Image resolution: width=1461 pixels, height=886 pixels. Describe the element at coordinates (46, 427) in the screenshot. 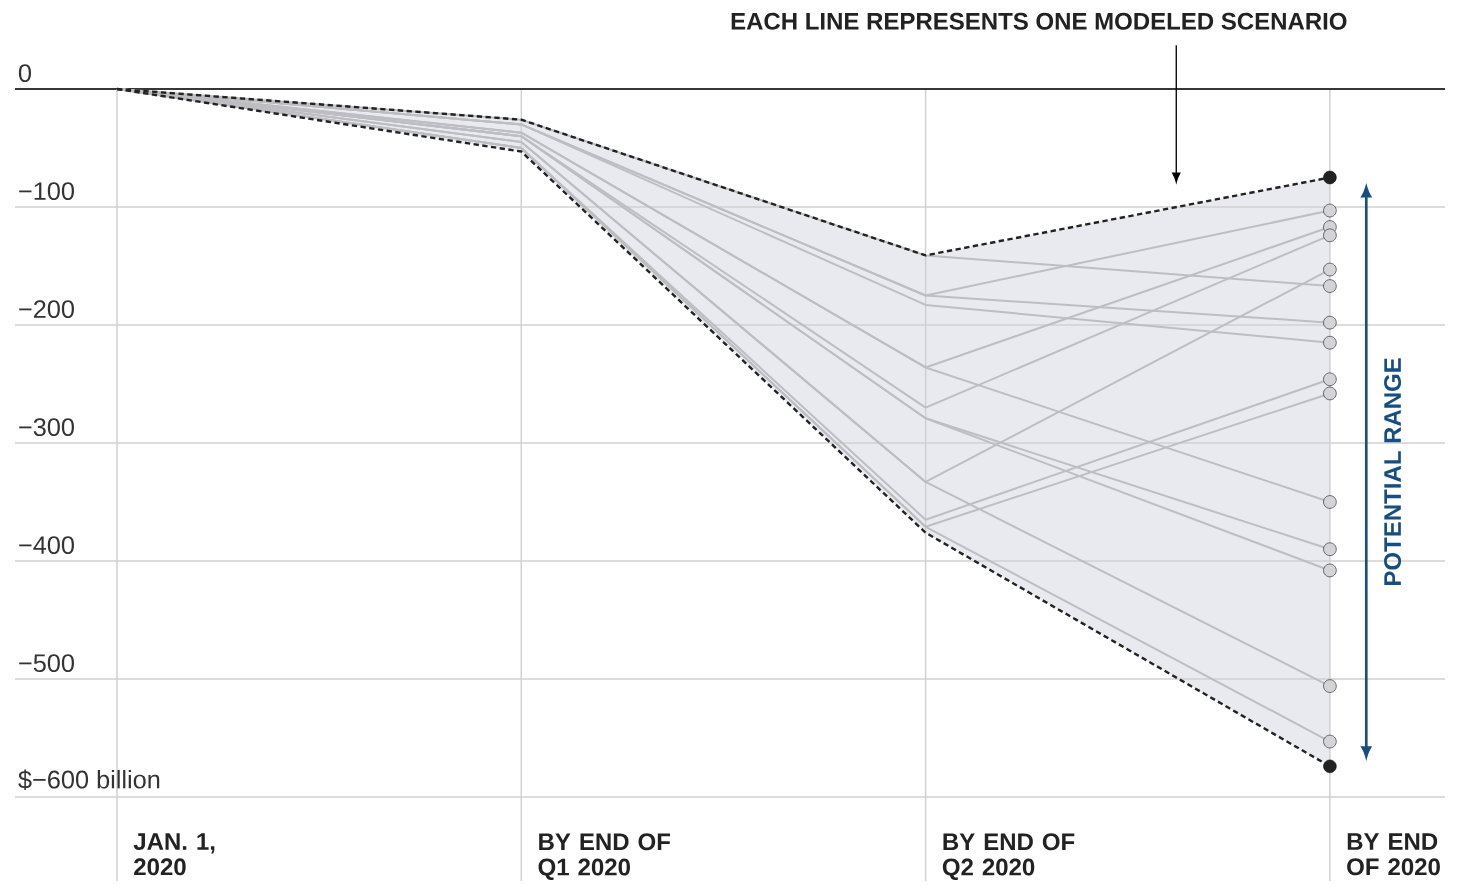

I see `y-tick-label: −300` at that location.